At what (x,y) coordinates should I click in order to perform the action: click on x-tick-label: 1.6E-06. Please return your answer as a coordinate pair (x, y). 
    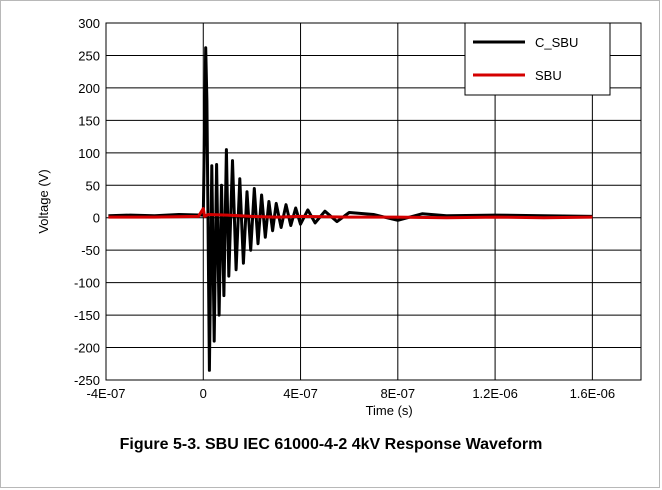
    Looking at the image, I should click on (593, 393).